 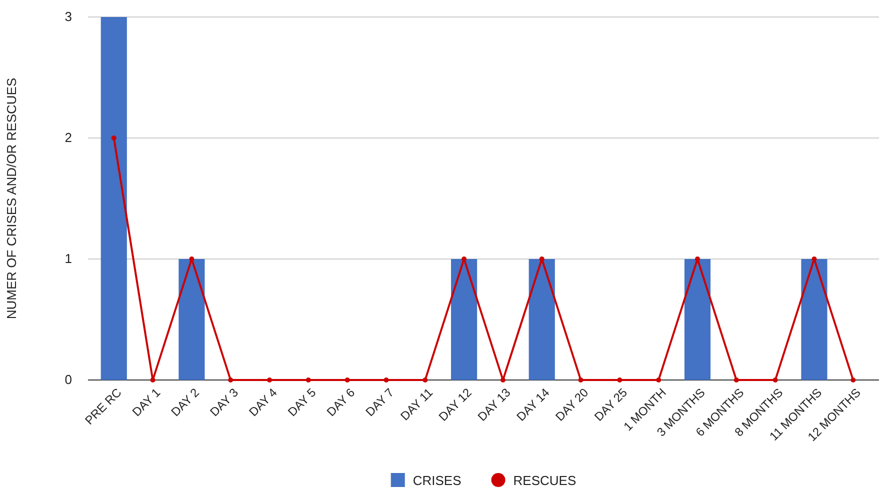 I want to click on y-tick-label: 2, so click(x=68, y=138).